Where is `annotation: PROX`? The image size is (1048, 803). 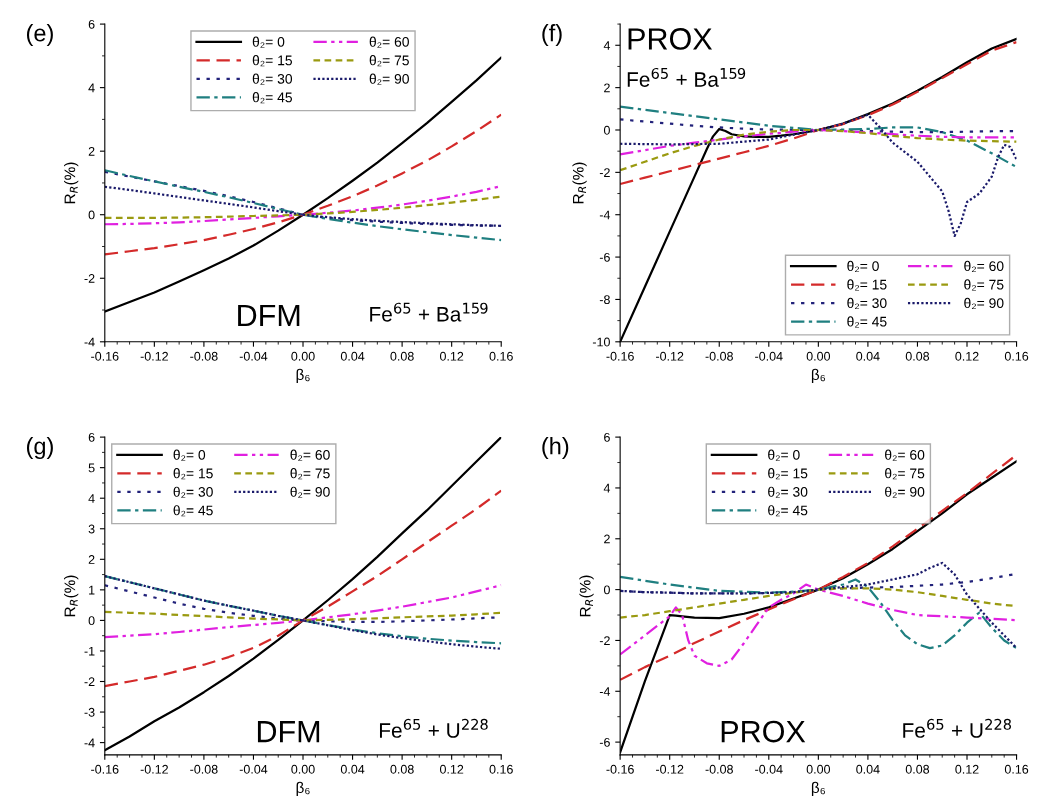
annotation: PROX is located at coordinates (670, 39).